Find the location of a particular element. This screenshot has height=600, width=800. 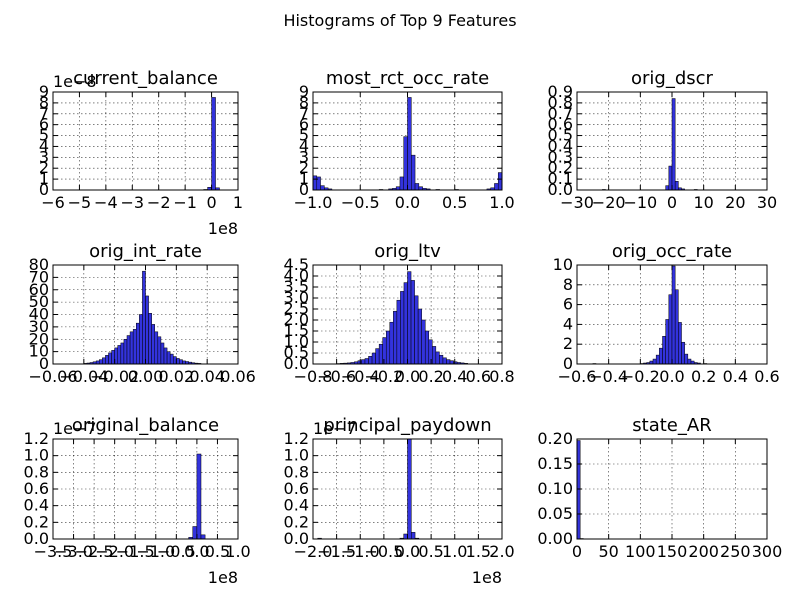

y-tick-label: 10 is located at coordinates (563, 264).